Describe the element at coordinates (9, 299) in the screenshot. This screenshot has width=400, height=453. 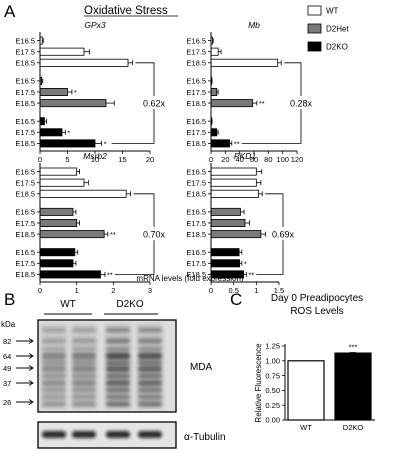
I see `panel-label-b: B` at that location.